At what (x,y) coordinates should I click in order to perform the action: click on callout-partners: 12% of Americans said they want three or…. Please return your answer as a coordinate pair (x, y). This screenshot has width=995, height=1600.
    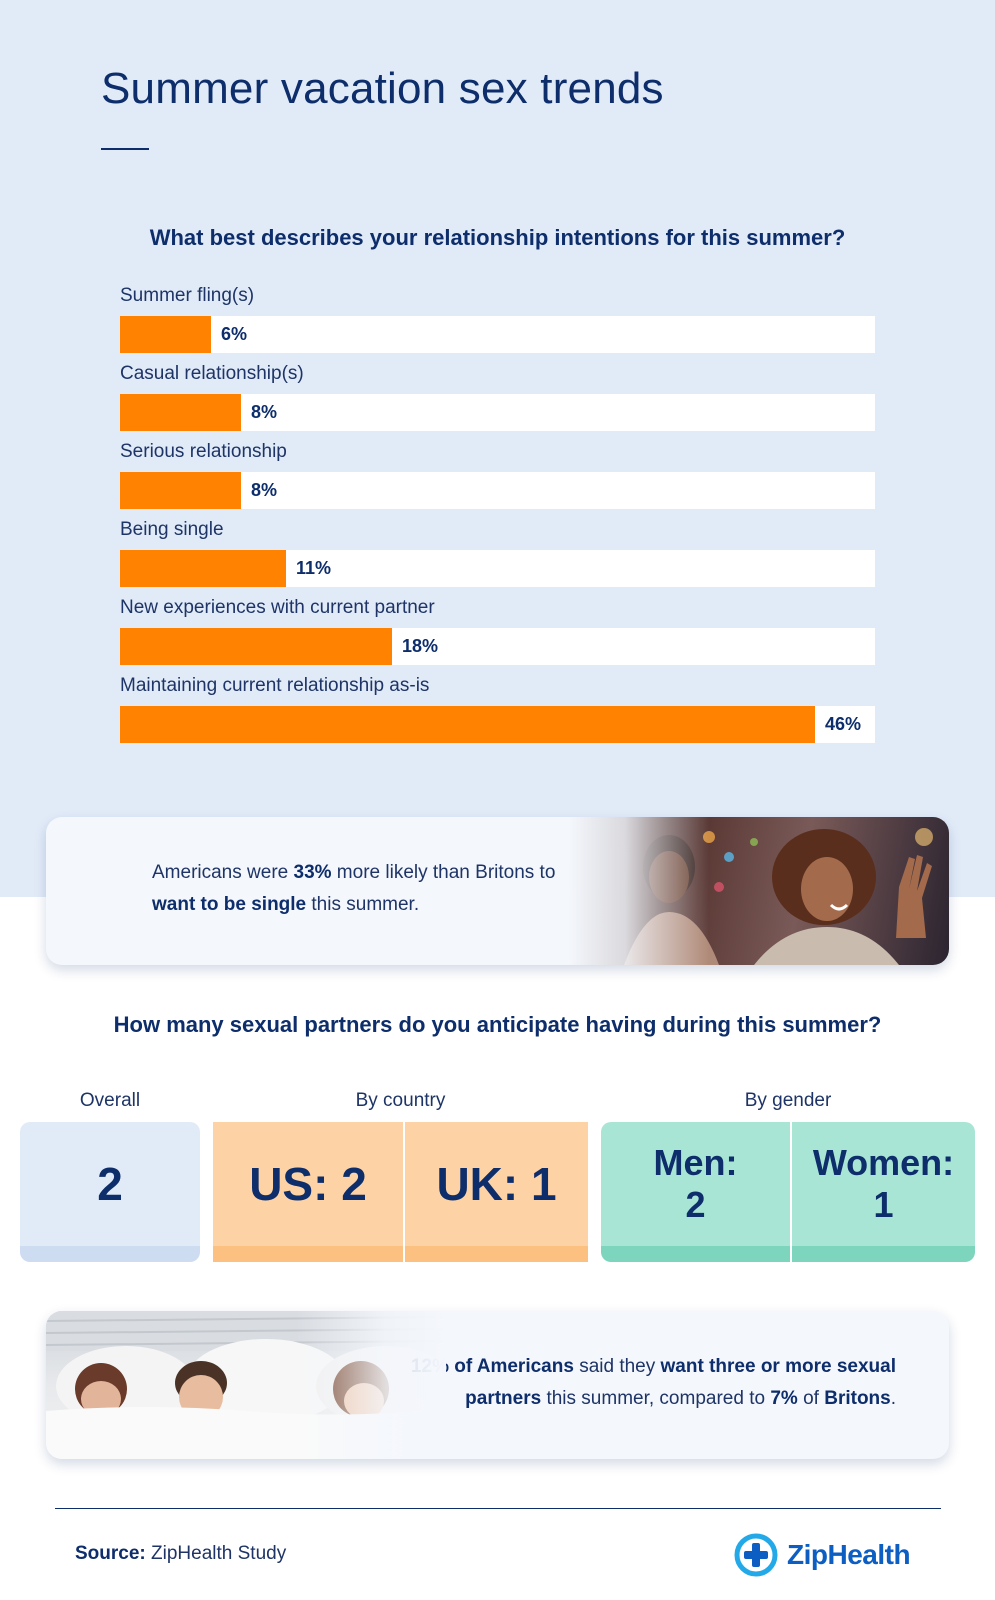
    Looking at the image, I should click on (497, 1385).